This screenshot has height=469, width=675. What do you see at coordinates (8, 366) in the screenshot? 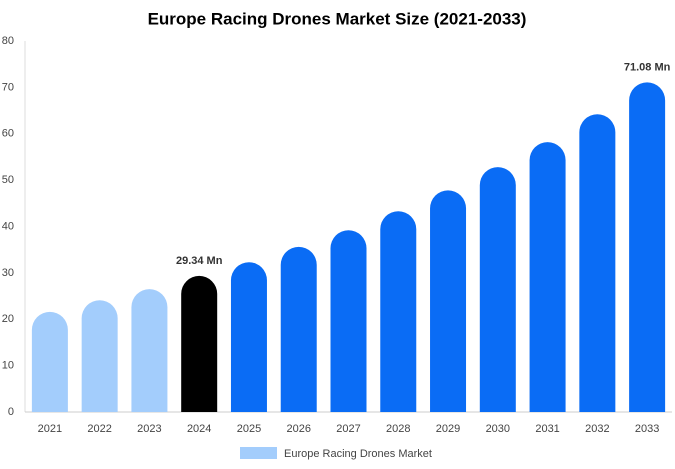
I see `y-tick-label: 10` at bounding box center [8, 366].